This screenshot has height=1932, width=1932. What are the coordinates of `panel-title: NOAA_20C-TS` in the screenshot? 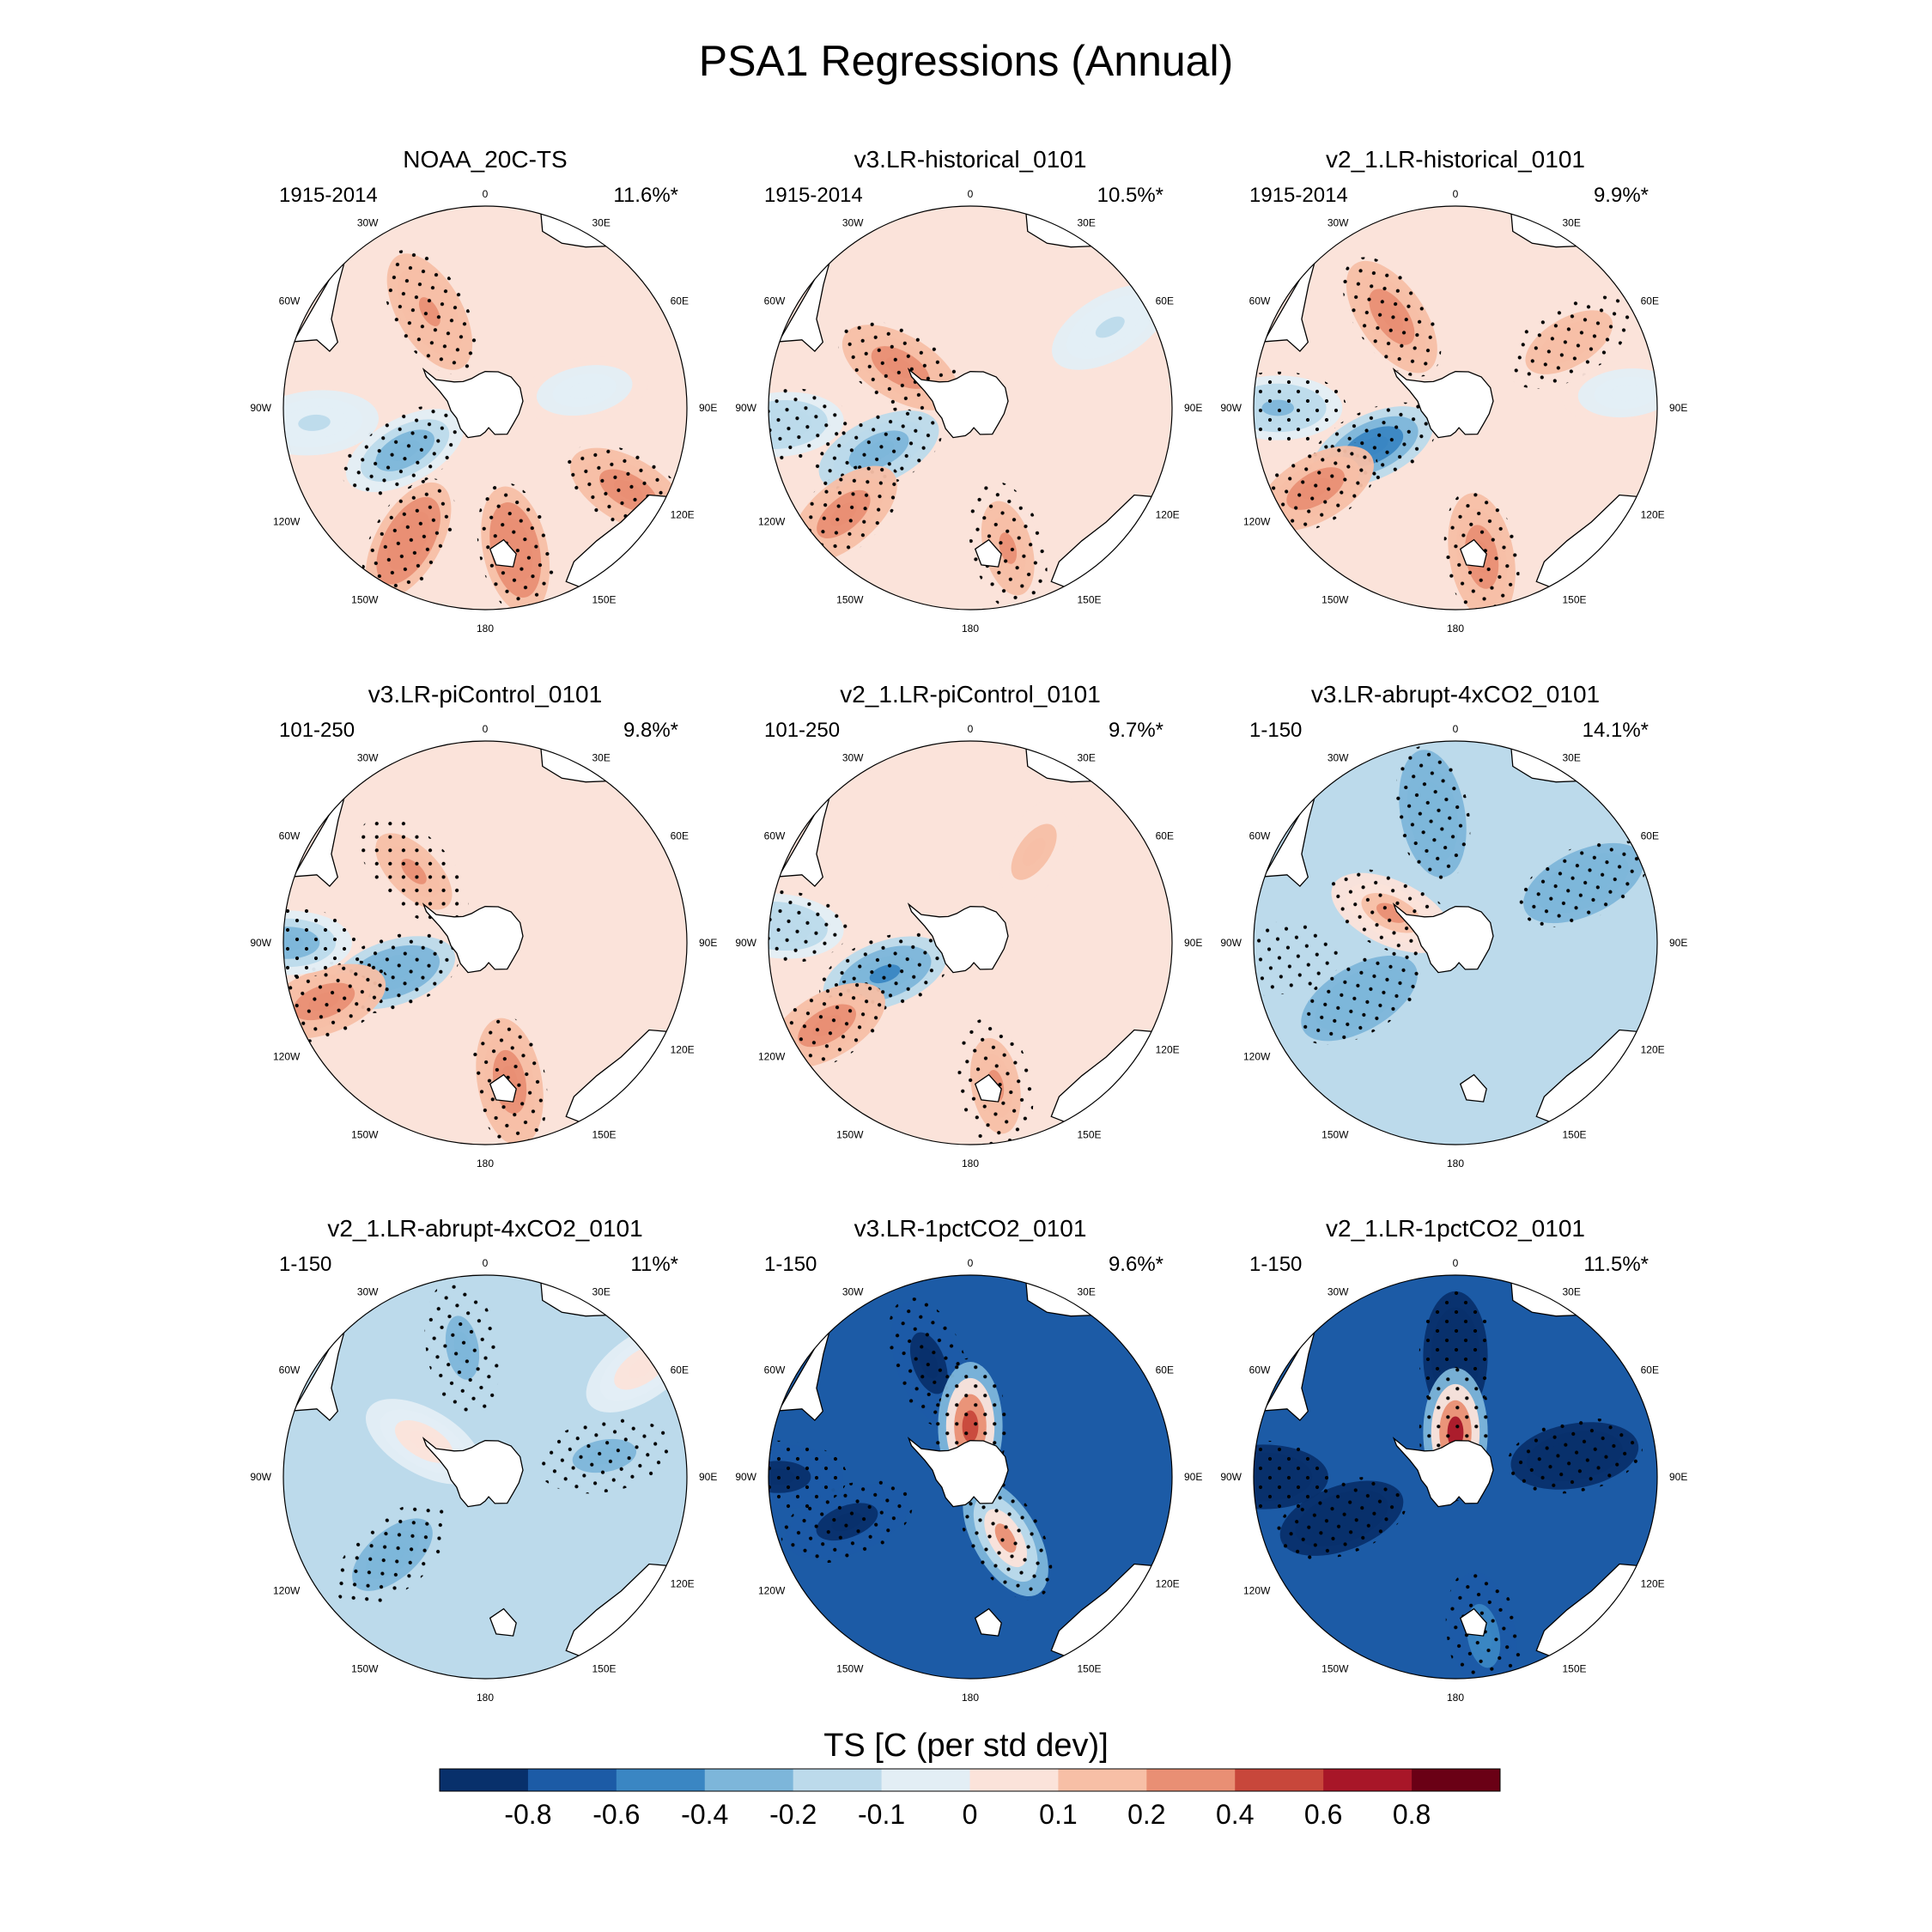 It's located at (485, 159).